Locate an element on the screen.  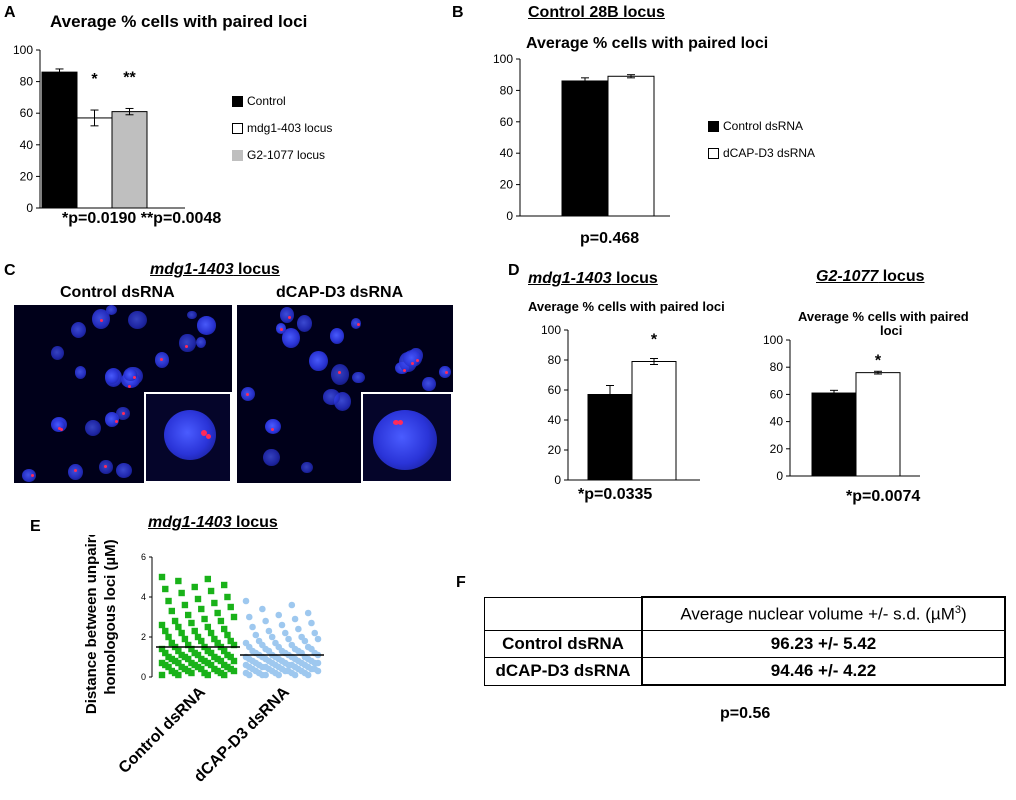
panel-e-heading-rest: locus is located at coordinates (254, 522).